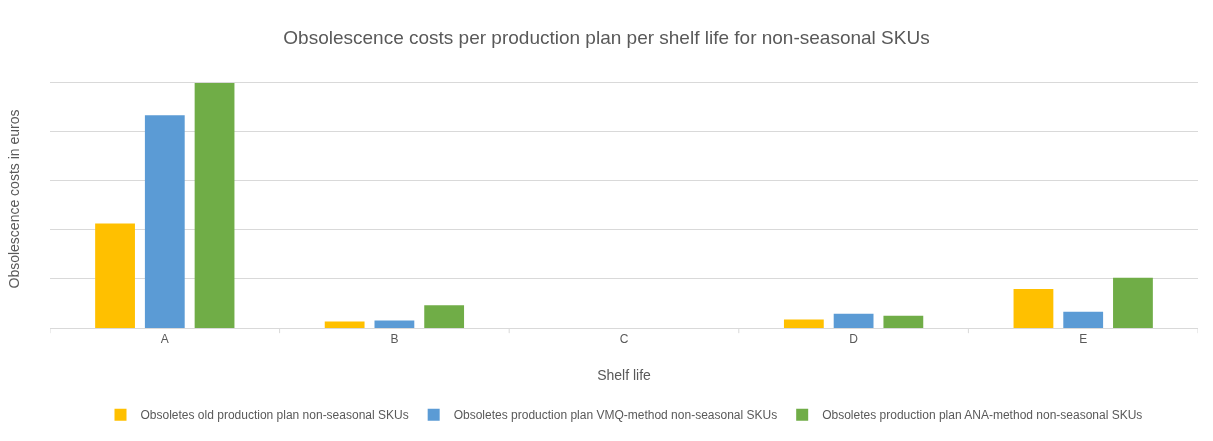 The width and height of the screenshot is (1213, 441). Describe the element at coordinates (615, 415) in the screenshot. I see `legend-label: Obsoletes production plan VMQ-method non-seasonal SKUs` at that location.